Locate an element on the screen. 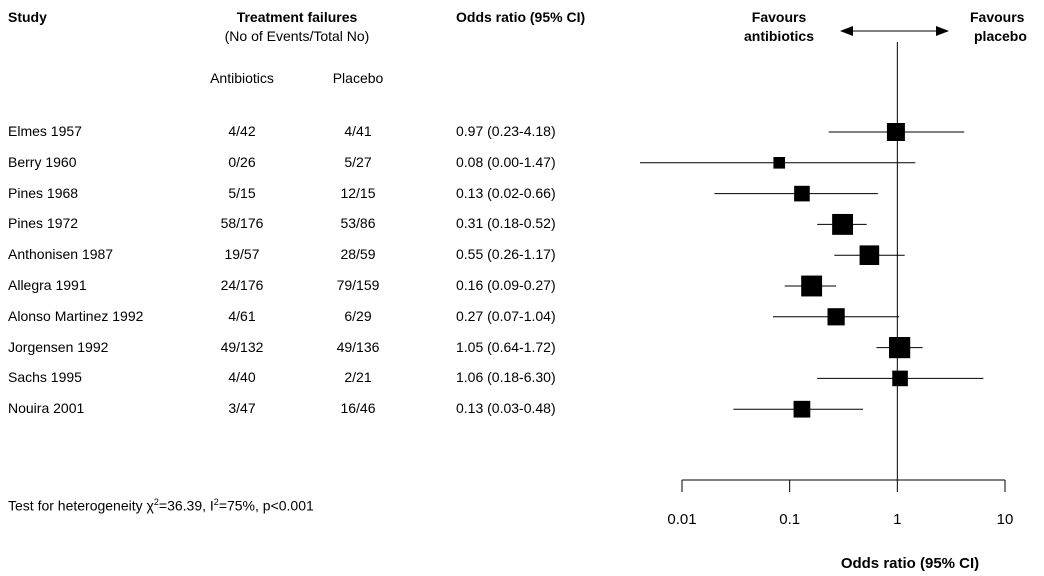  study-name: Allegra 1991 is located at coordinates (47, 285).